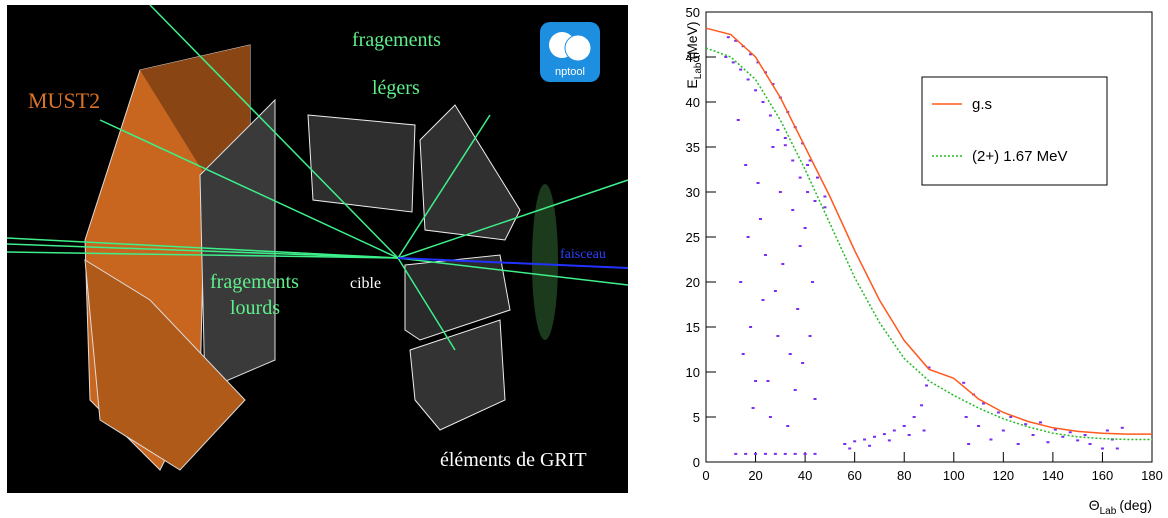 The width and height of the screenshot is (1168, 518). What do you see at coordinates (854, 475) in the screenshot?
I see `x-tick-label: 60` at bounding box center [854, 475].